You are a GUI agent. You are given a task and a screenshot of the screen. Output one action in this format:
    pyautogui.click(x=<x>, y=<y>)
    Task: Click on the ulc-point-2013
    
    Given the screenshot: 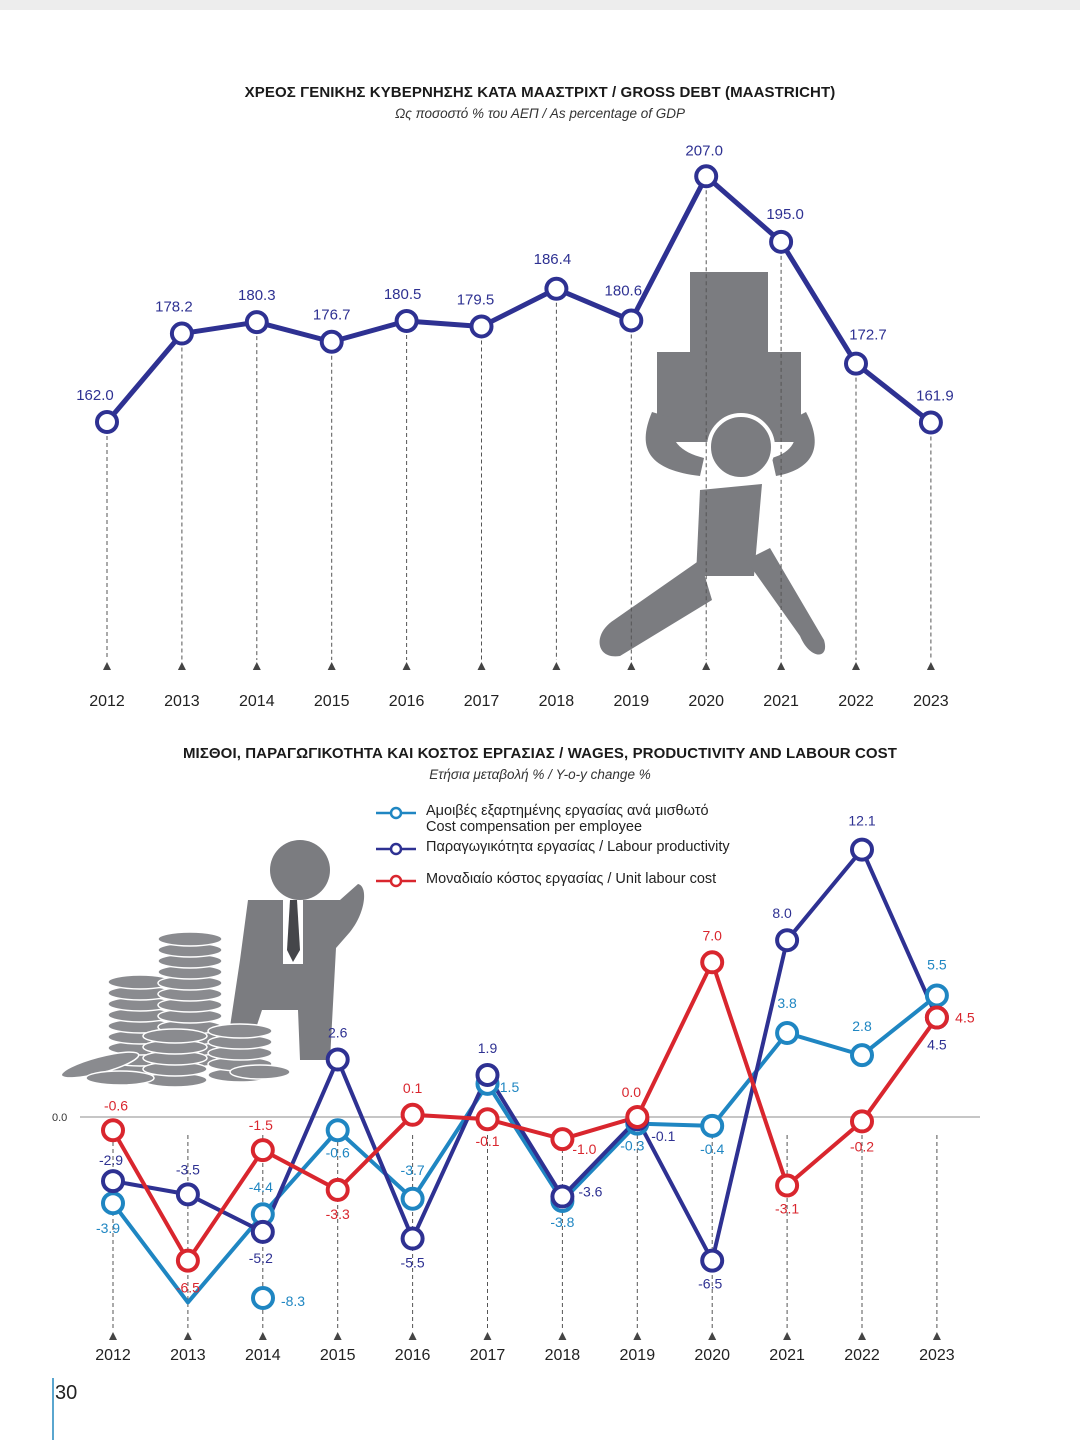 What is the action you would take?
    pyautogui.click(x=187, y=1260)
    